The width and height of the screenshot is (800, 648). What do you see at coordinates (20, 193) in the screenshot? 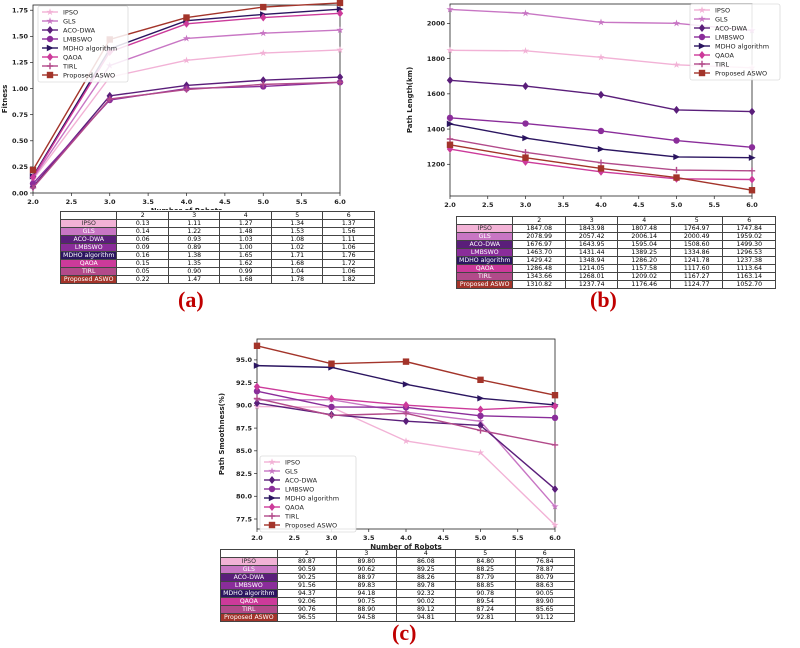
I see `y-tick-label: 0.00` at bounding box center [20, 193].